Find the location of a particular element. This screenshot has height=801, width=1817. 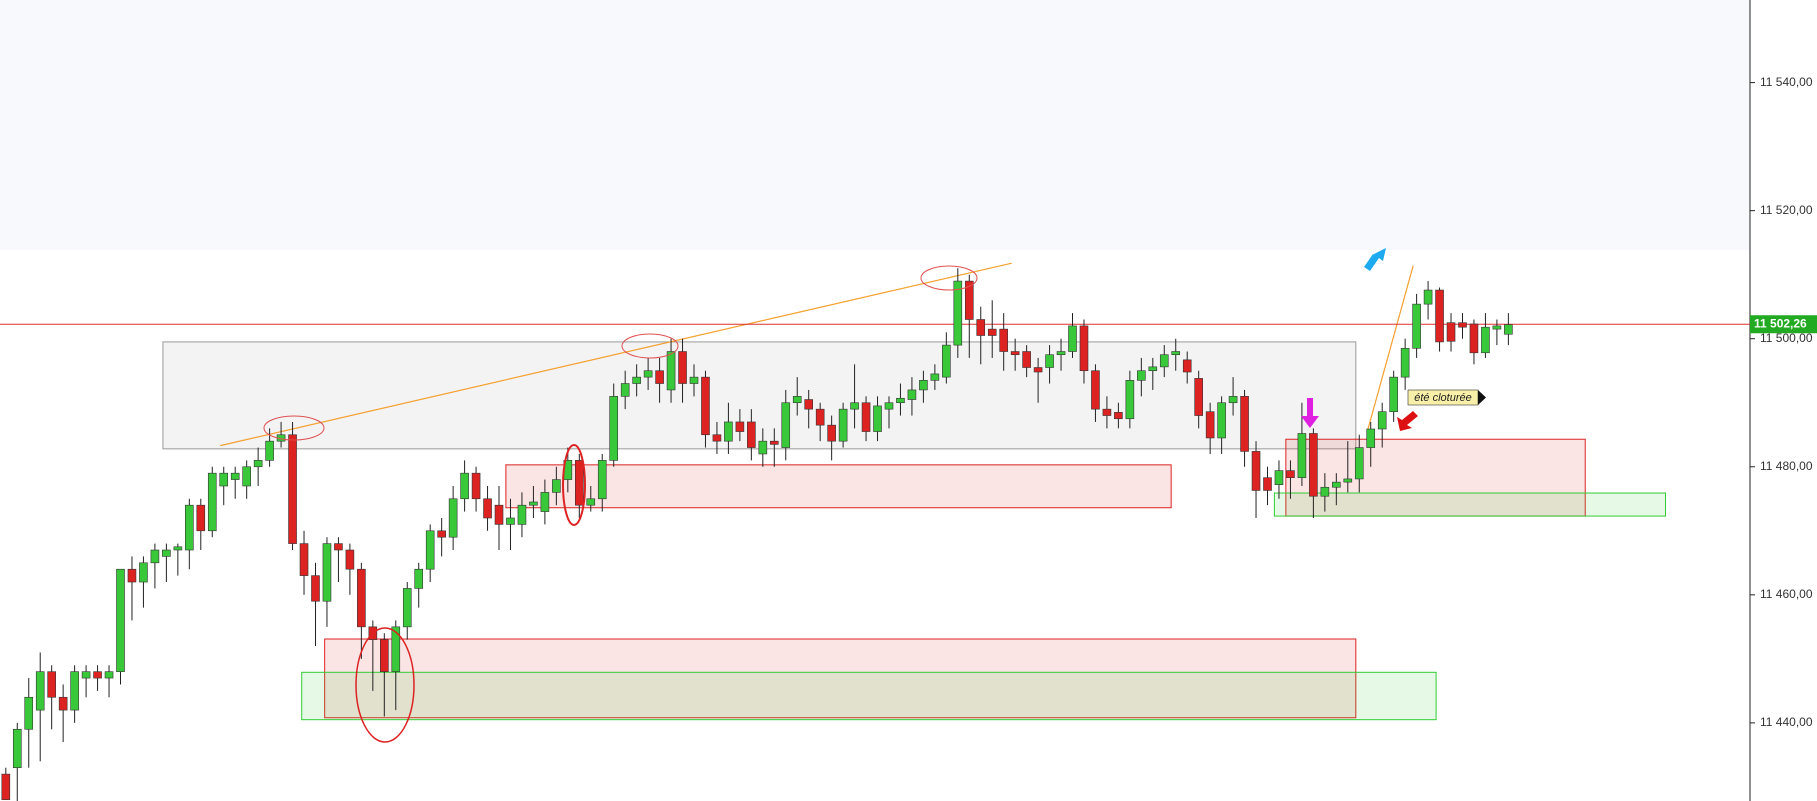

y-tick-label: 11 540,00 is located at coordinates (1786, 82).